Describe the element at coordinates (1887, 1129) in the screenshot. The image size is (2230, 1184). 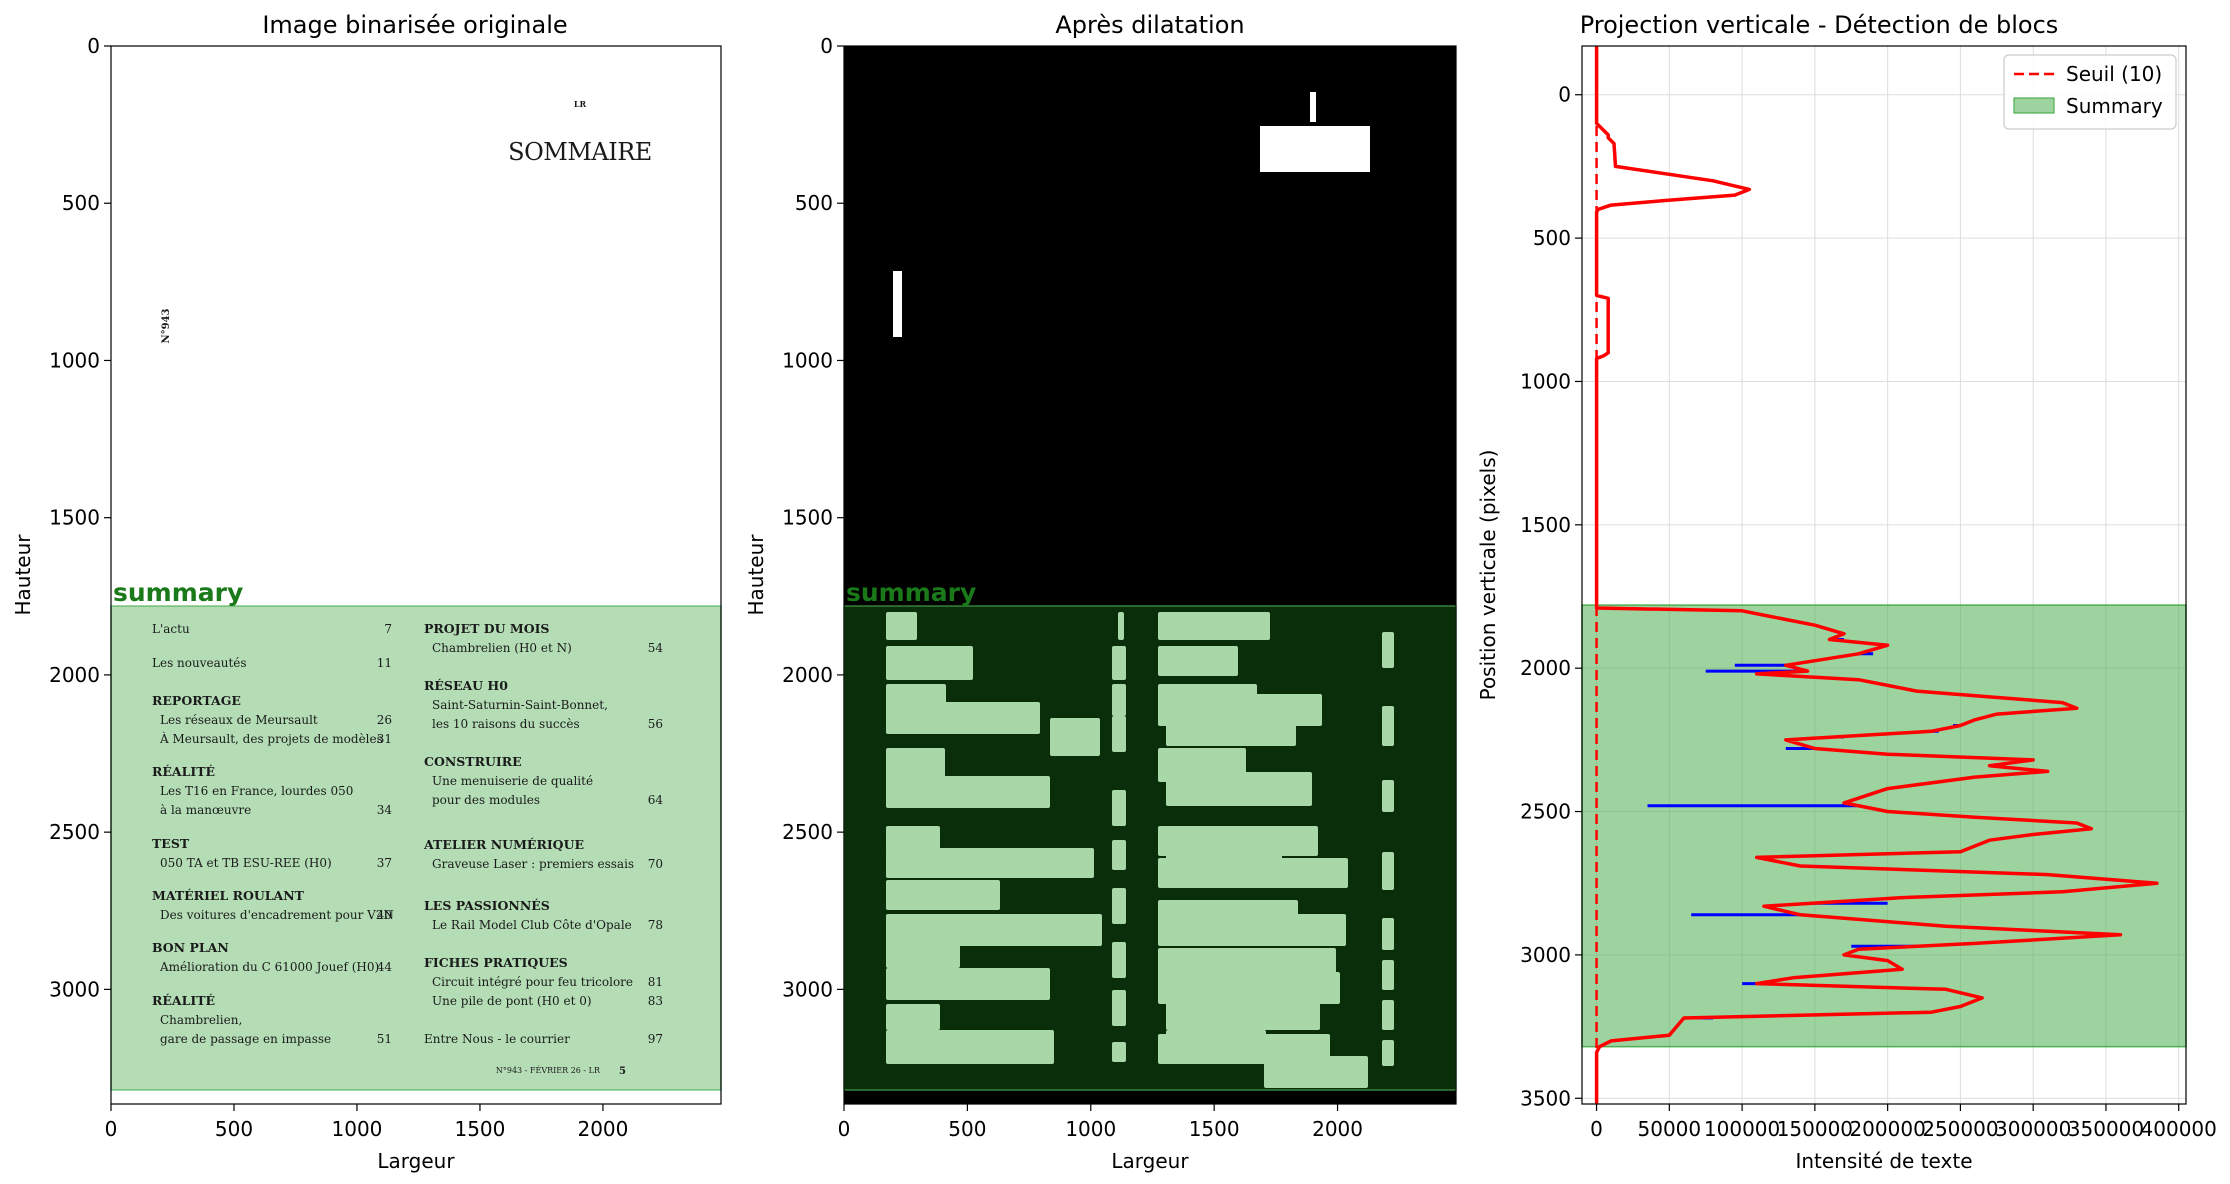
I see `x-tick-label: 200000` at that location.